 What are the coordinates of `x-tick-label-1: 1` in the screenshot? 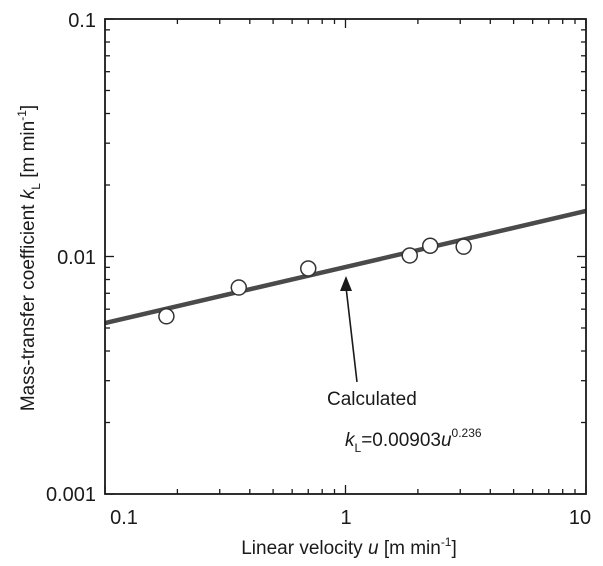 It's located at (345, 518).